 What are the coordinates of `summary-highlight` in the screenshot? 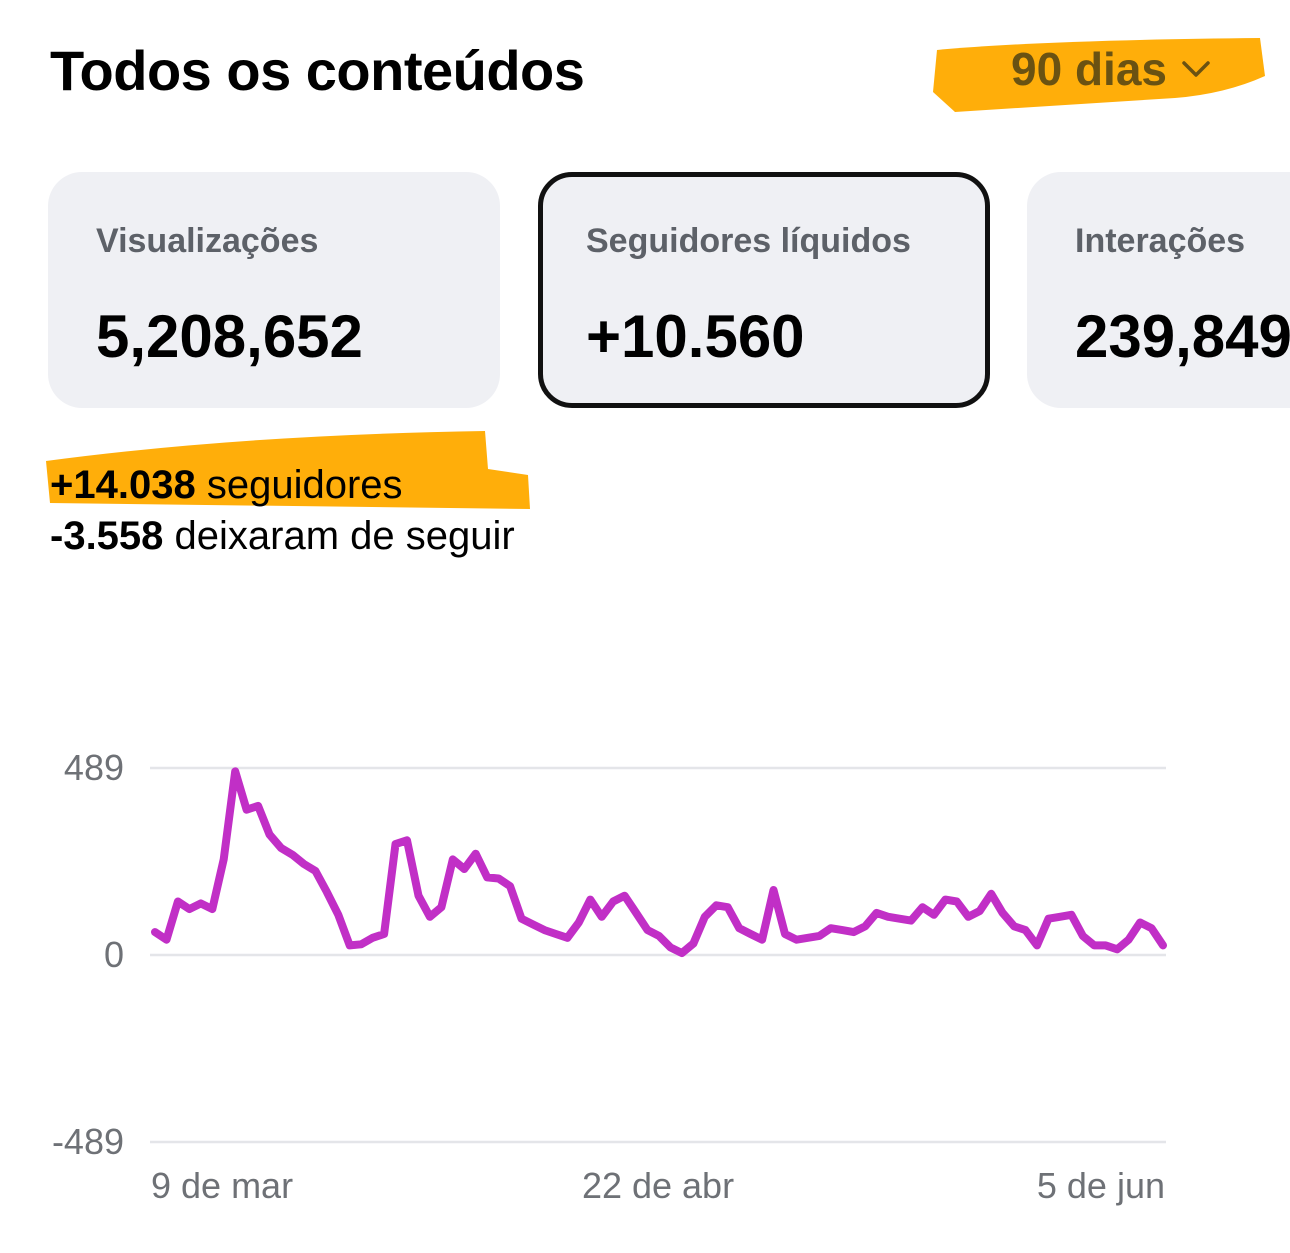 It's located at (288, 470).